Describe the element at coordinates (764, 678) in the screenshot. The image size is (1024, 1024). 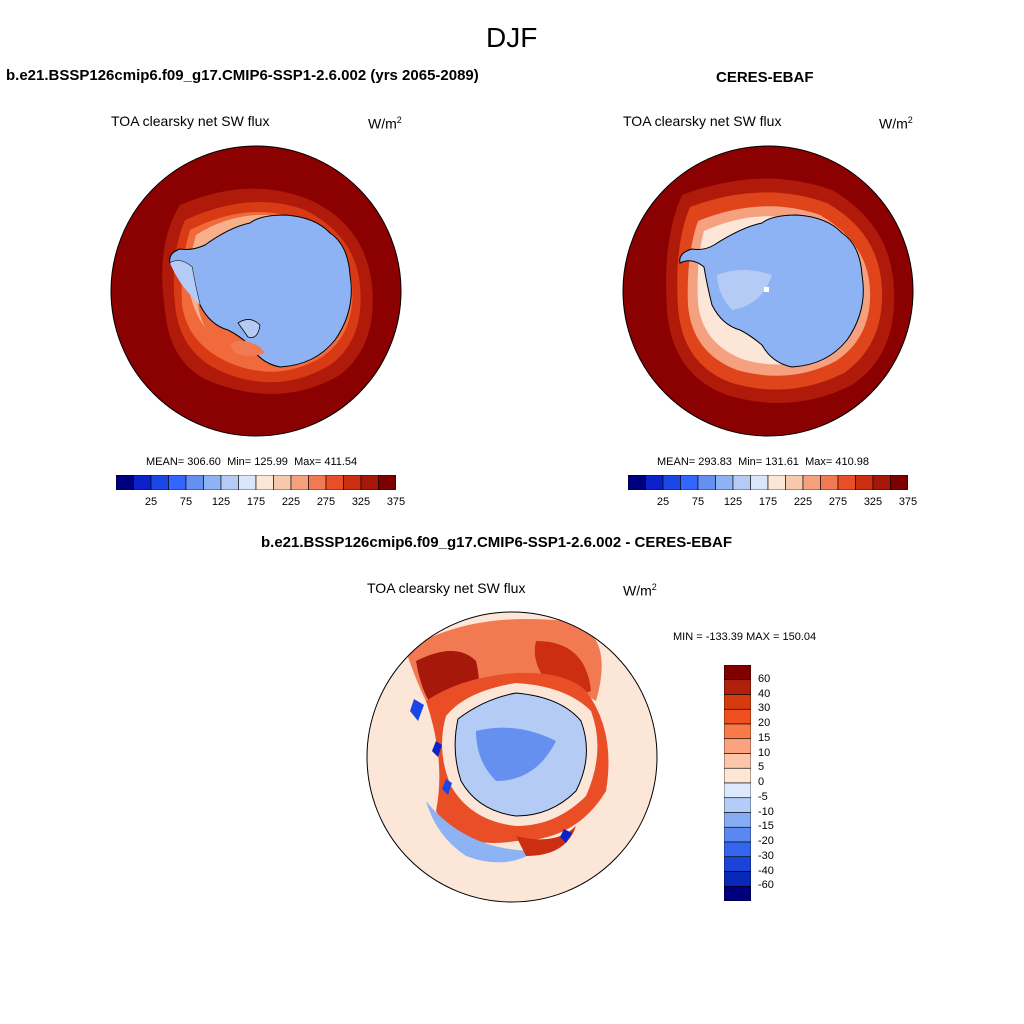
I see `diff-colorbar-tick: 60` at that location.